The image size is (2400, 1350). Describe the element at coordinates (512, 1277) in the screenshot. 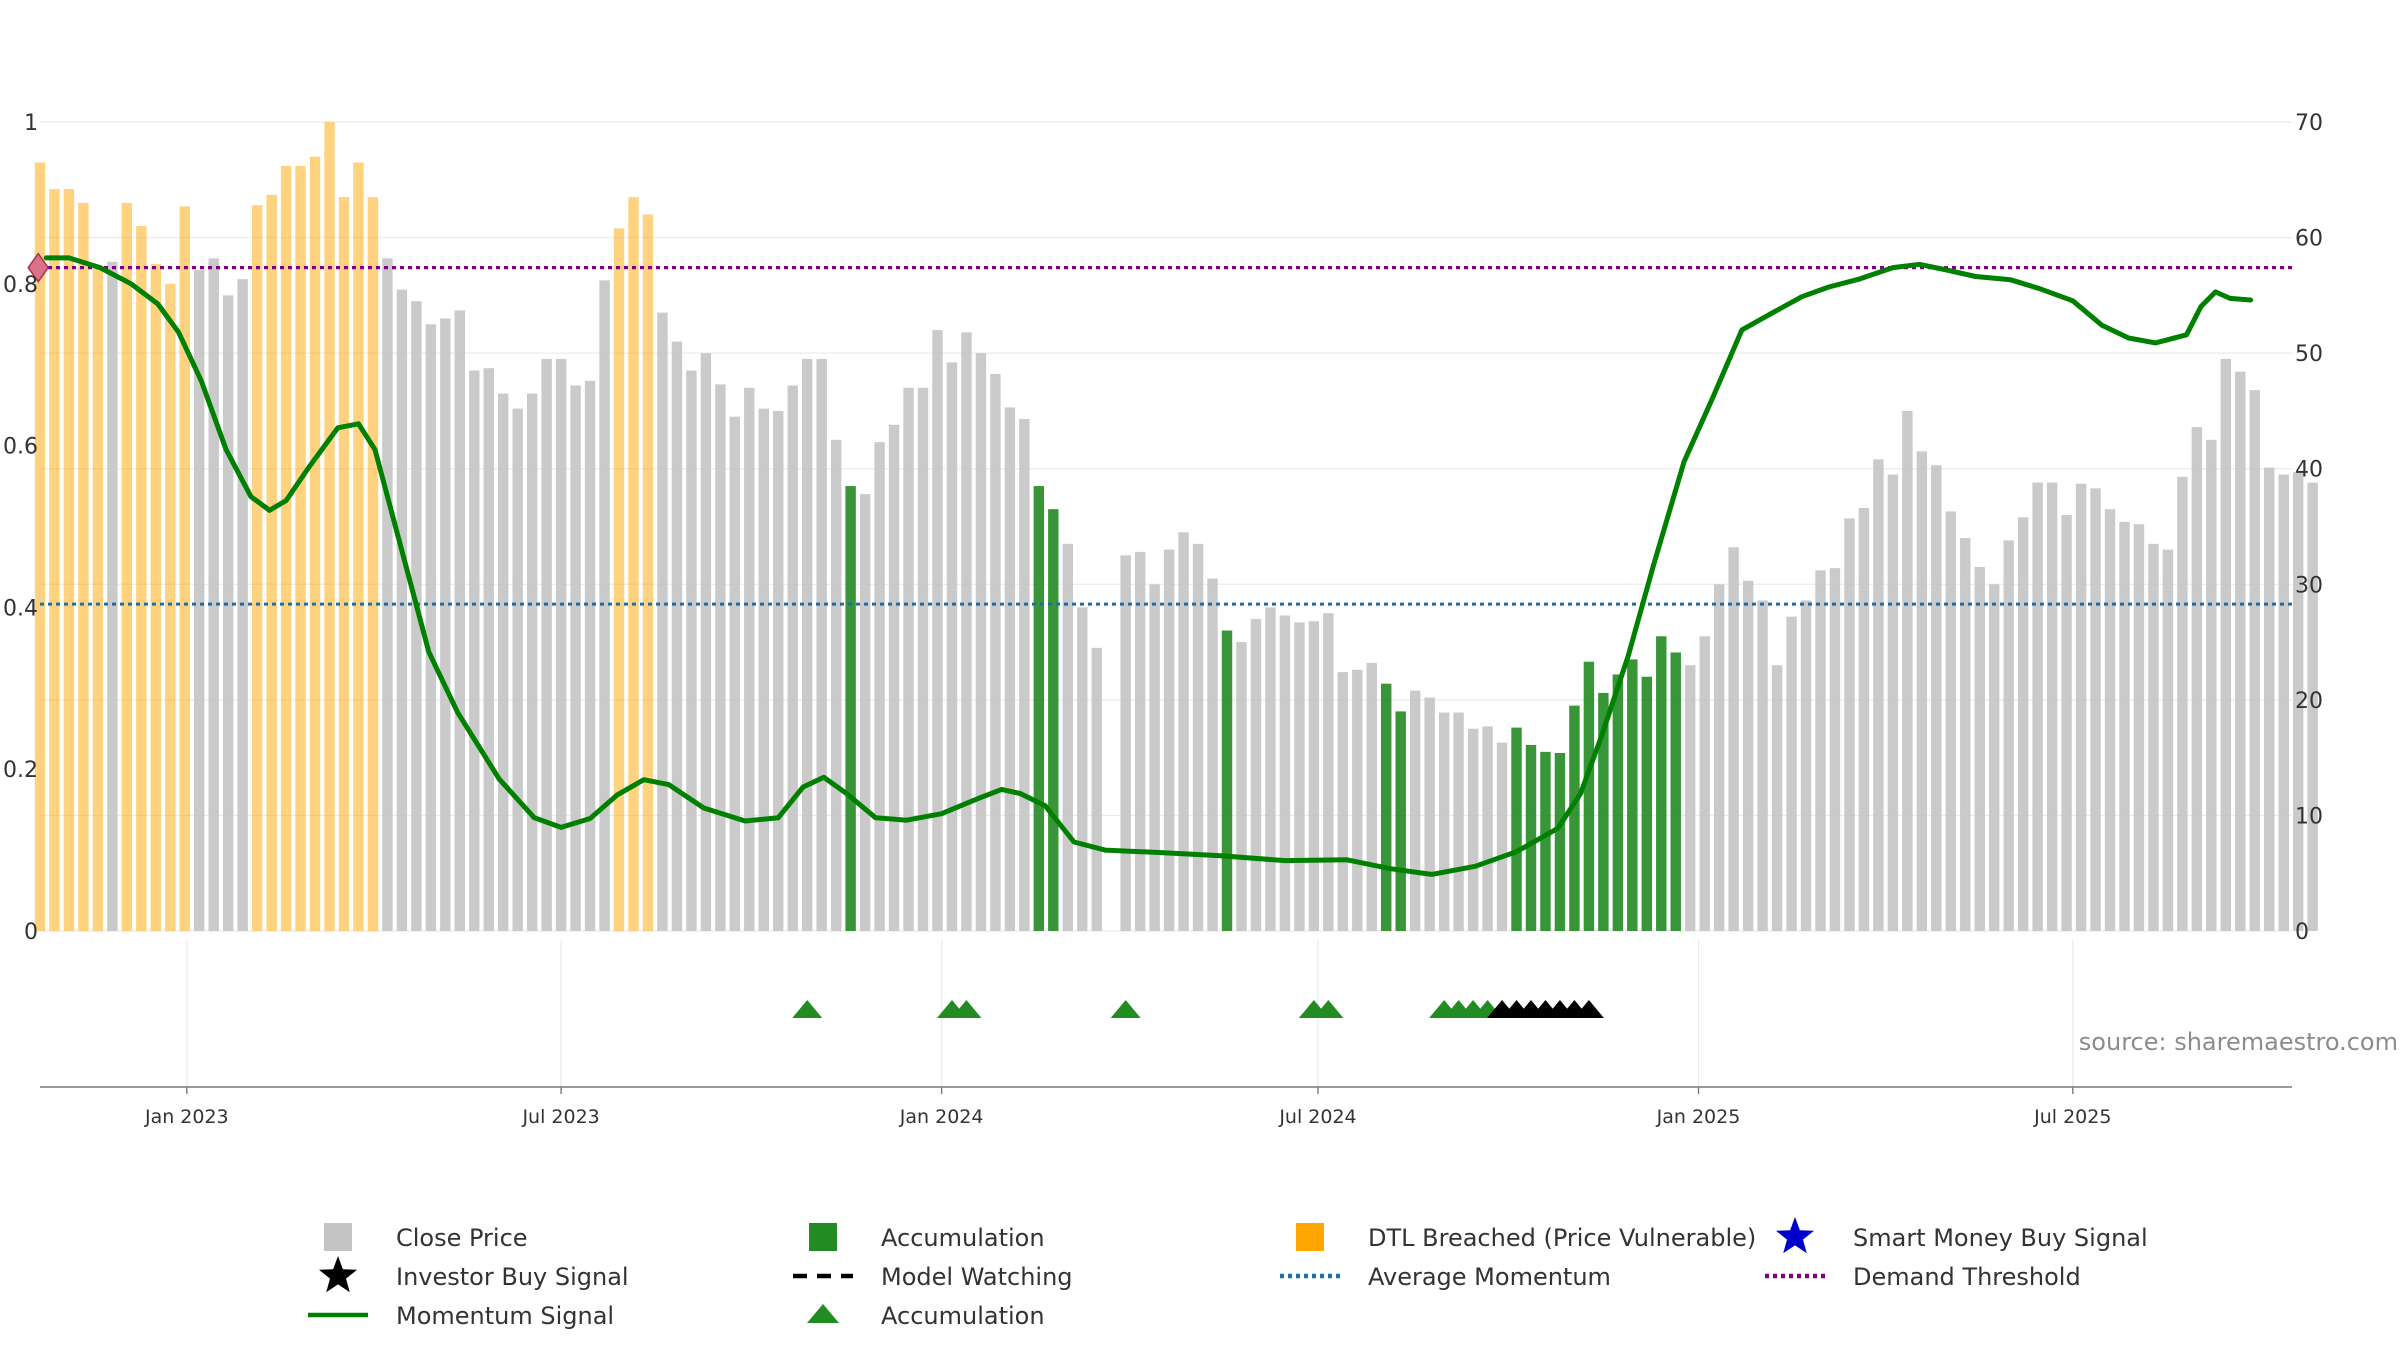

I see `legend-label: Investor Buy Signal` at that location.